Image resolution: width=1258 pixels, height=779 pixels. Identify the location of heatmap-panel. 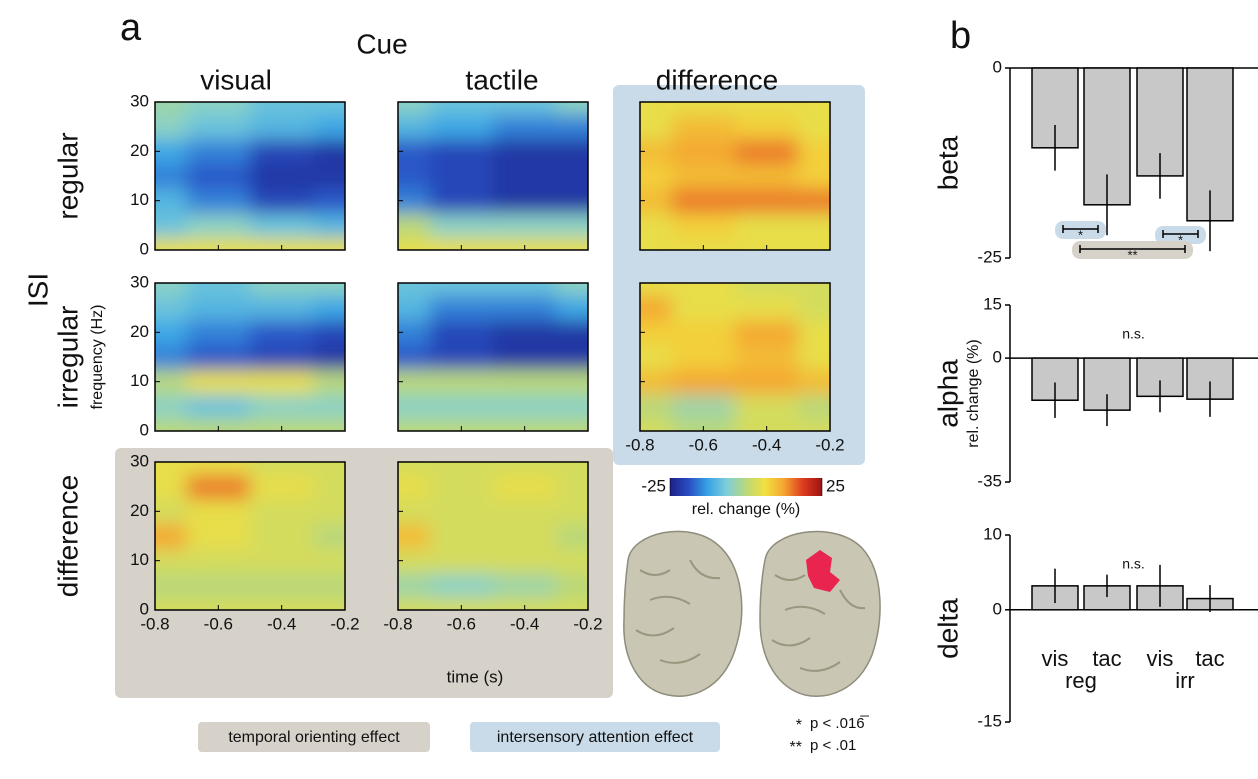
(493, 536).